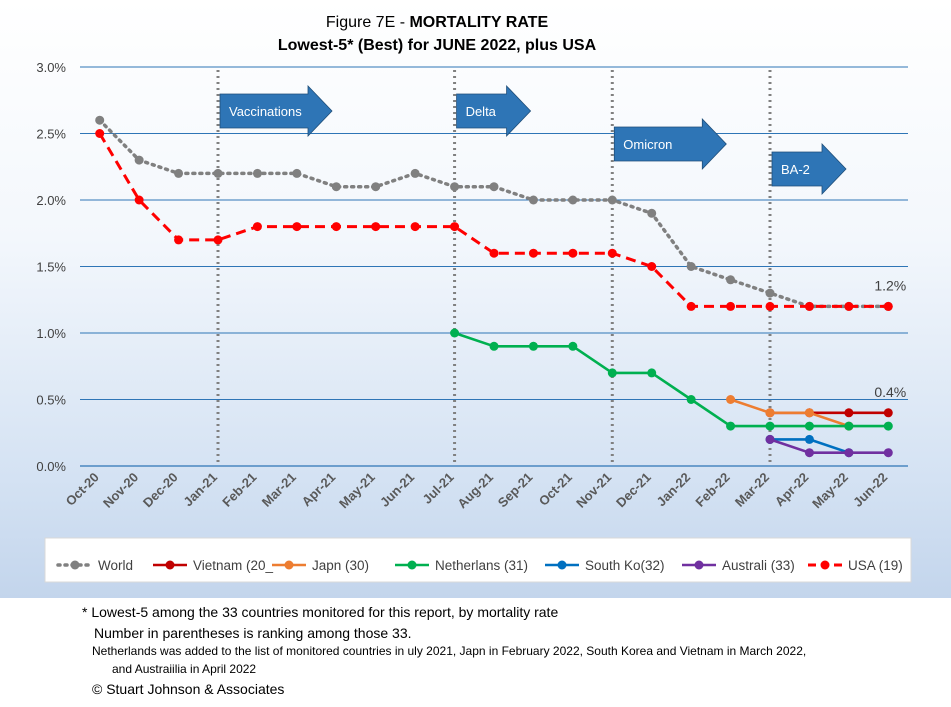  Describe the element at coordinates (752, 490) in the screenshot. I see `x-tick-label: Mar-22` at that location.